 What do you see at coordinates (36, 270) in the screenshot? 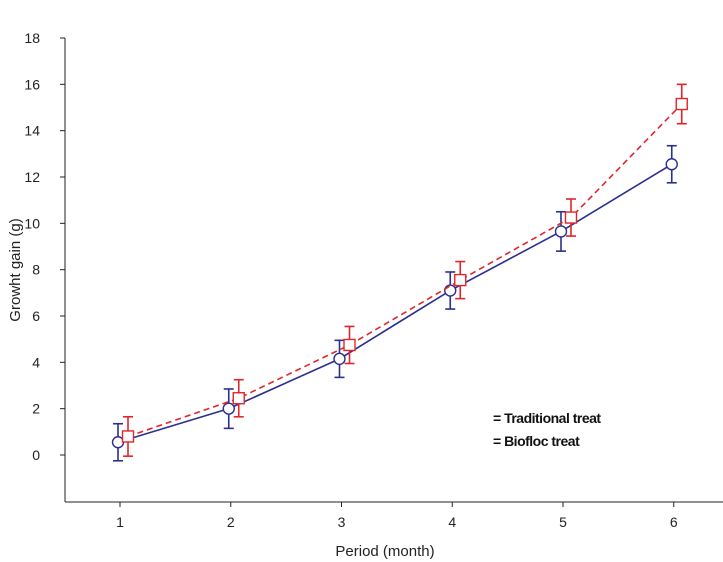
I see `y-tick-label: 8` at bounding box center [36, 270].